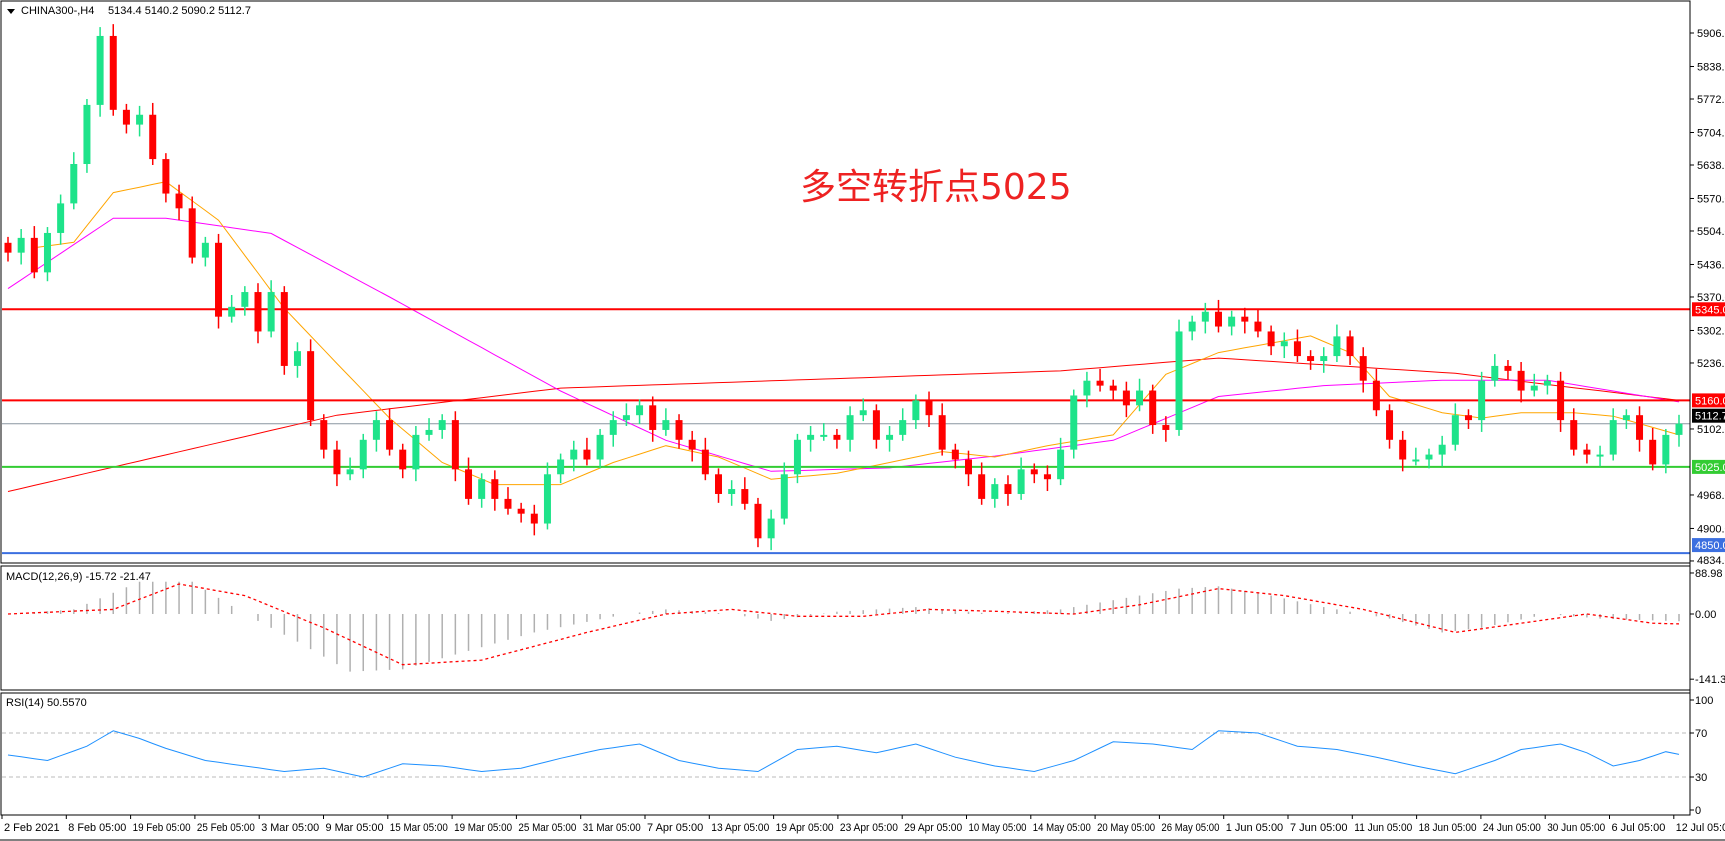  Describe the element at coordinates (419, 828) in the screenshot. I see `x-tick-label: 15 Mar 05:00` at that location.